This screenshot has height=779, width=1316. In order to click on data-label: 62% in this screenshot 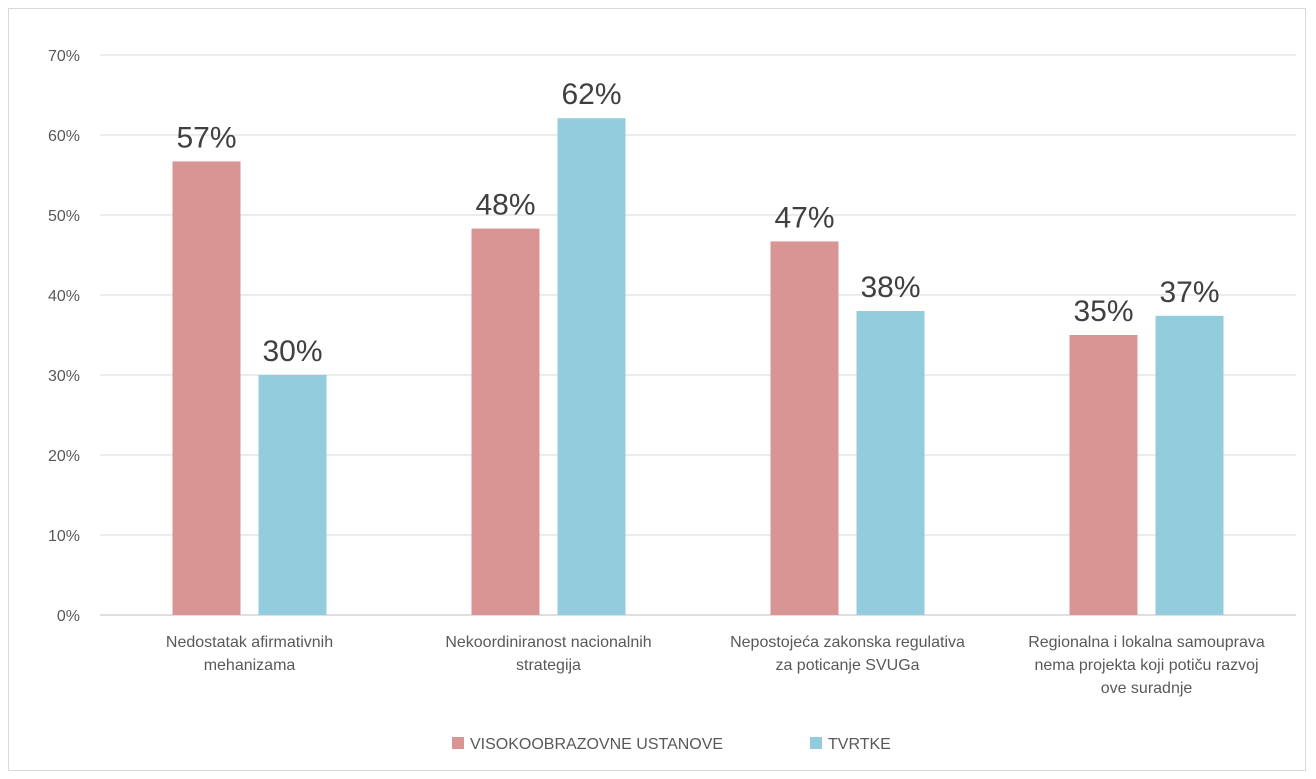, I will do `click(591, 94)`.